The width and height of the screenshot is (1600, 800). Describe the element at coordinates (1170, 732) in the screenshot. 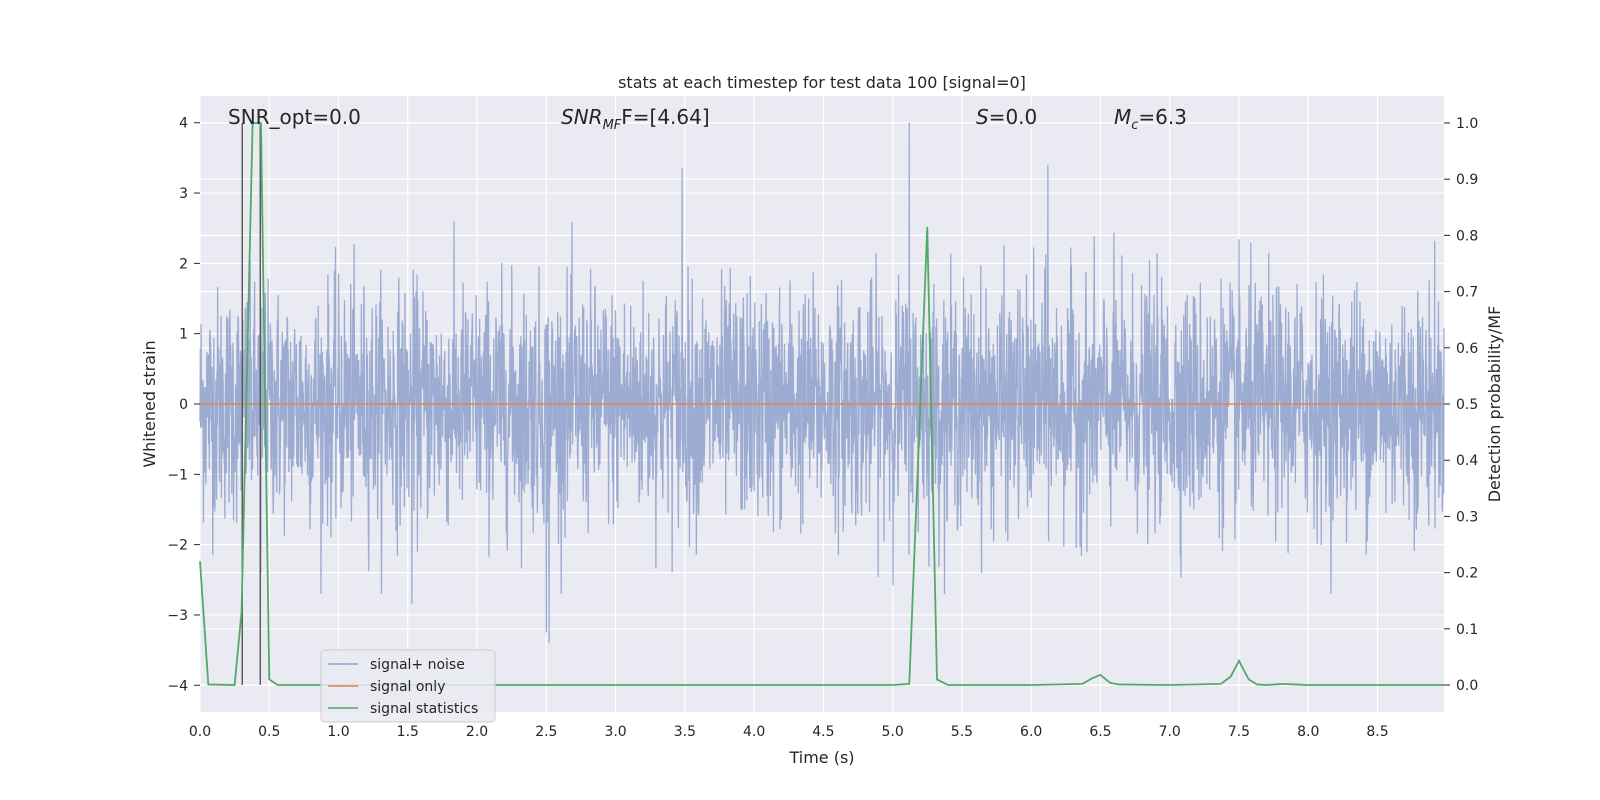

I see `x-tick-label: 7.0` at that location.